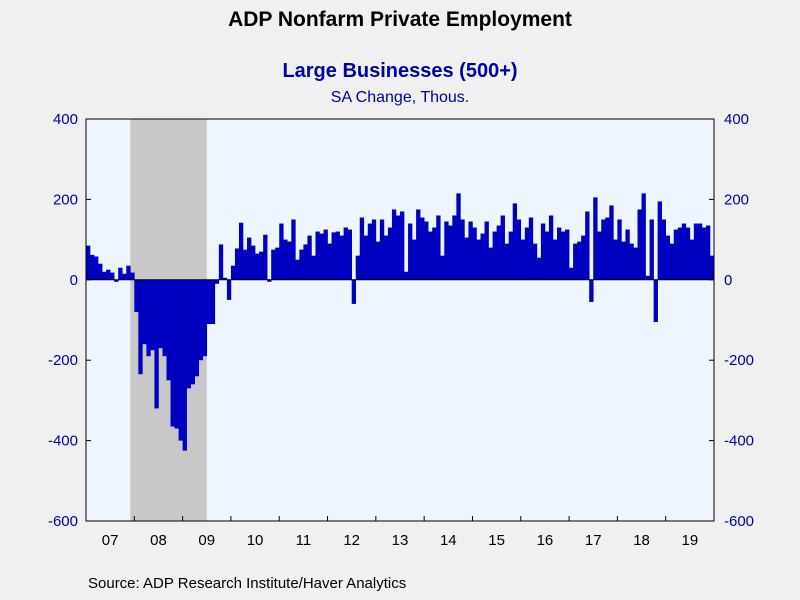 The height and width of the screenshot is (600, 800). Describe the element at coordinates (736, 199) in the screenshot. I see `y-tick-label-right: 200` at that location.